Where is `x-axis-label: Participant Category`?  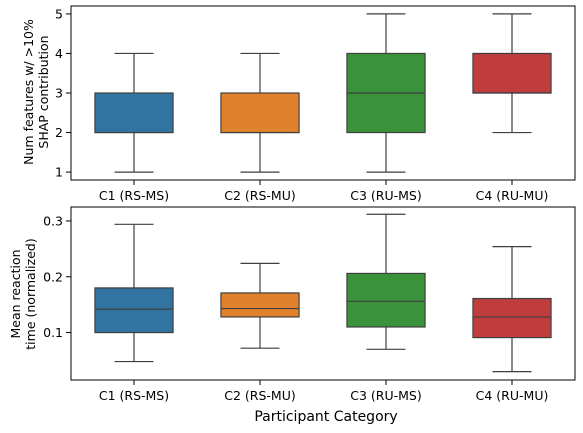
x-axis-label: Participant Category is located at coordinates (325, 417).